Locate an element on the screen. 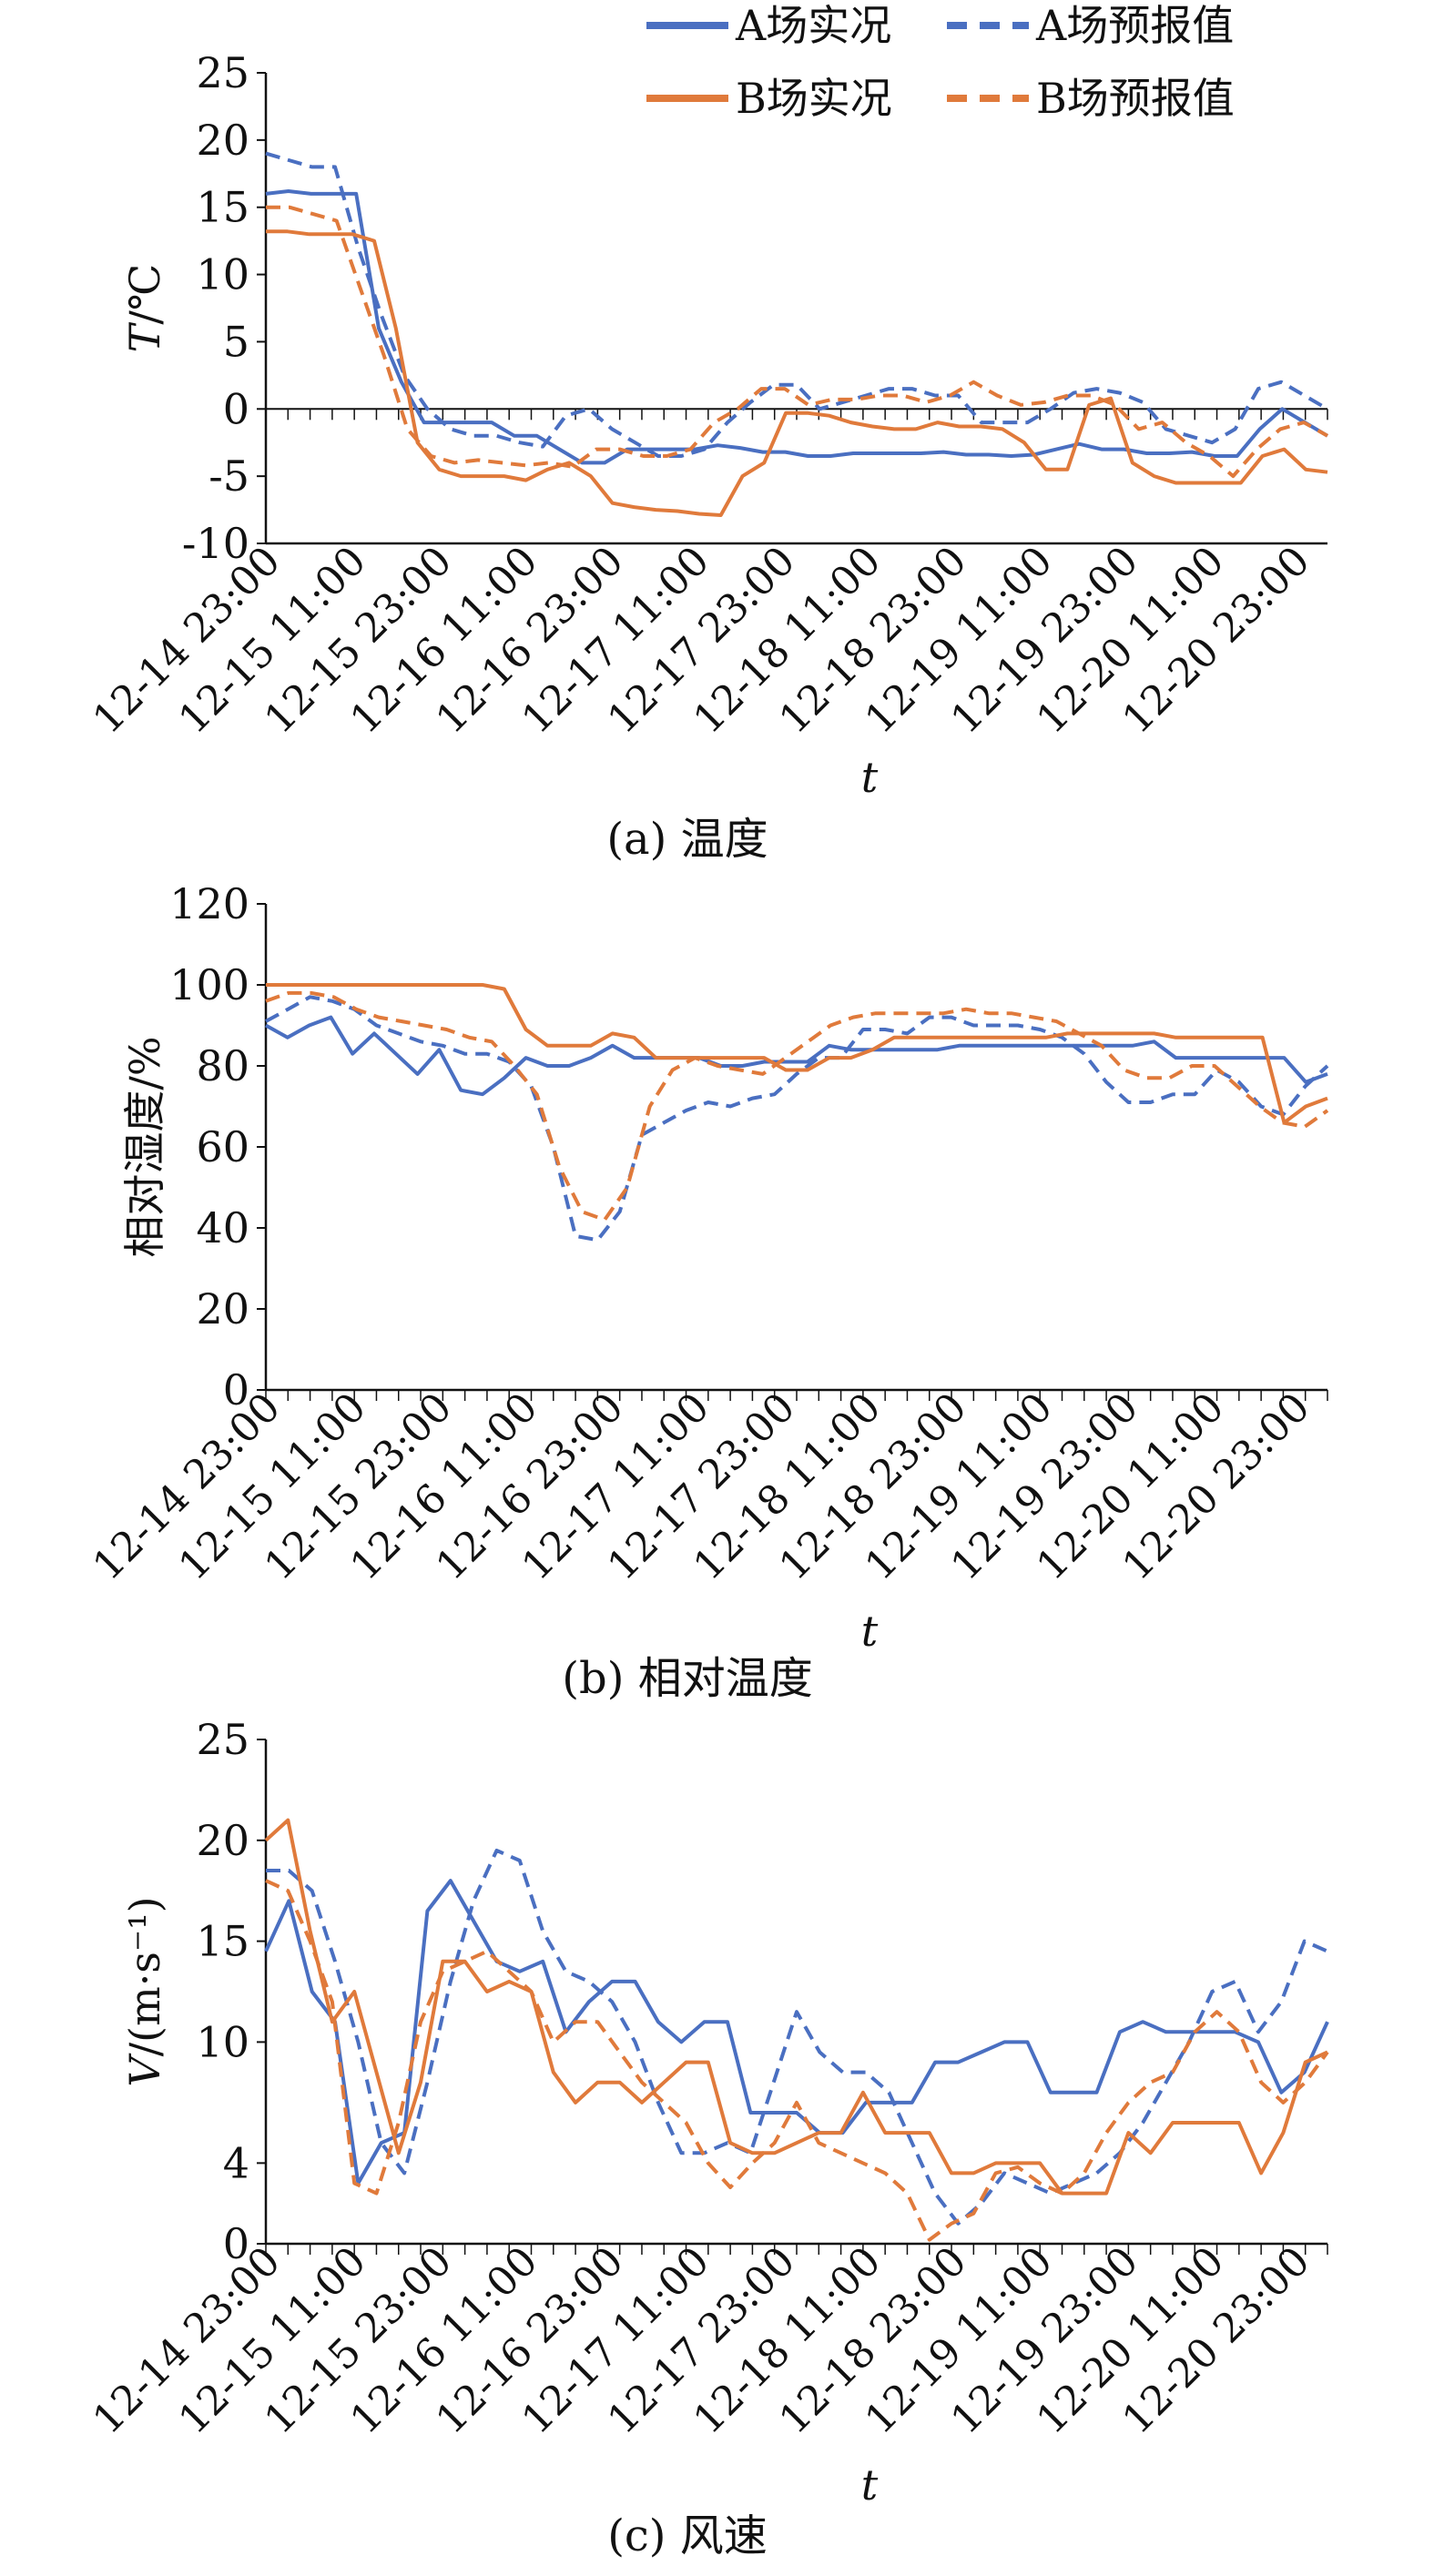  panel-caption: (a) 温度 is located at coordinates (687, 839).